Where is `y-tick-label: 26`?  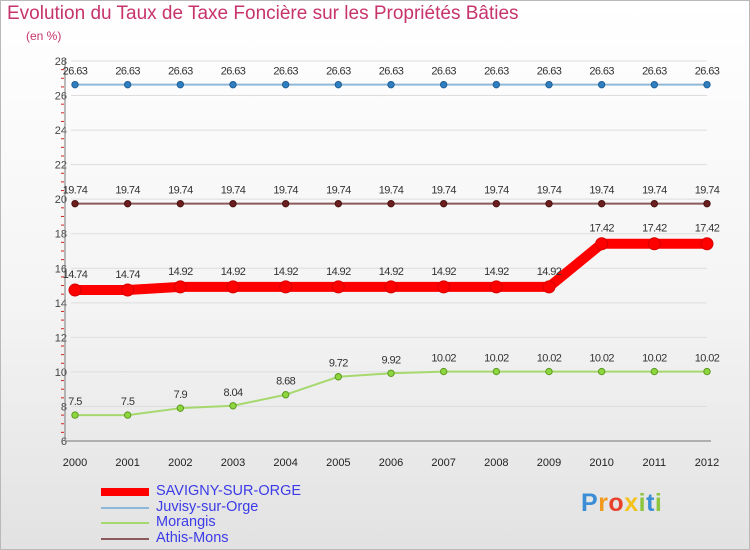 y-tick-label: 26 is located at coordinates (61, 97).